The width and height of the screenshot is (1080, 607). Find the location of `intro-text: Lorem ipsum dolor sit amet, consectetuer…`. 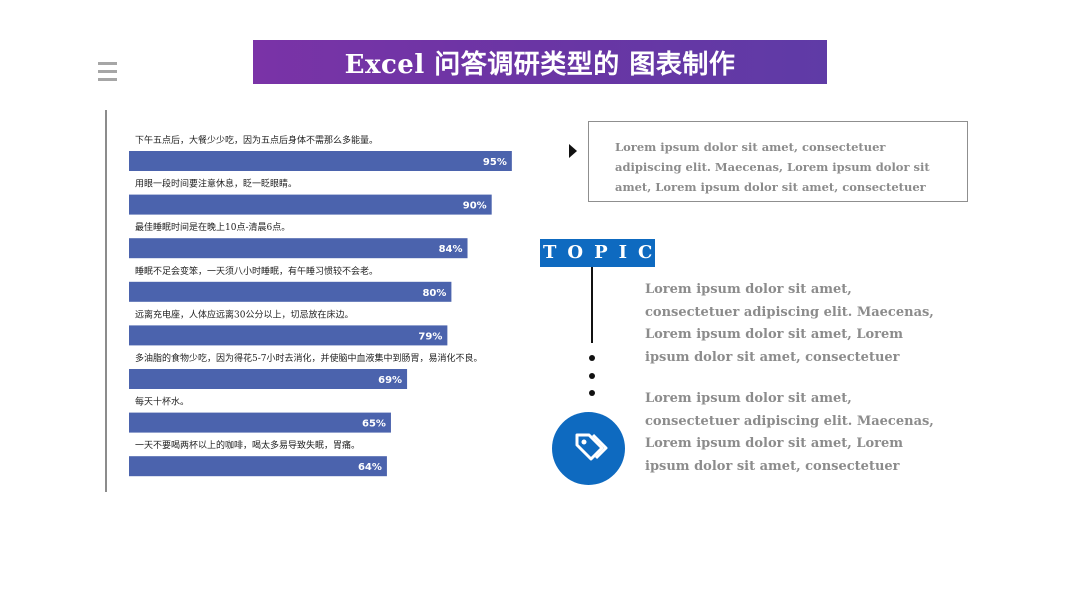

intro-text: Lorem ipsum dolor sit amet, consectetuer… is located at coordinates (772, 167).